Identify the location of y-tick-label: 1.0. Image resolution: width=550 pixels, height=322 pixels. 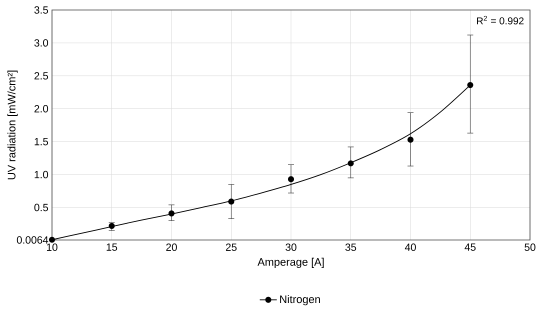
(41, 174).